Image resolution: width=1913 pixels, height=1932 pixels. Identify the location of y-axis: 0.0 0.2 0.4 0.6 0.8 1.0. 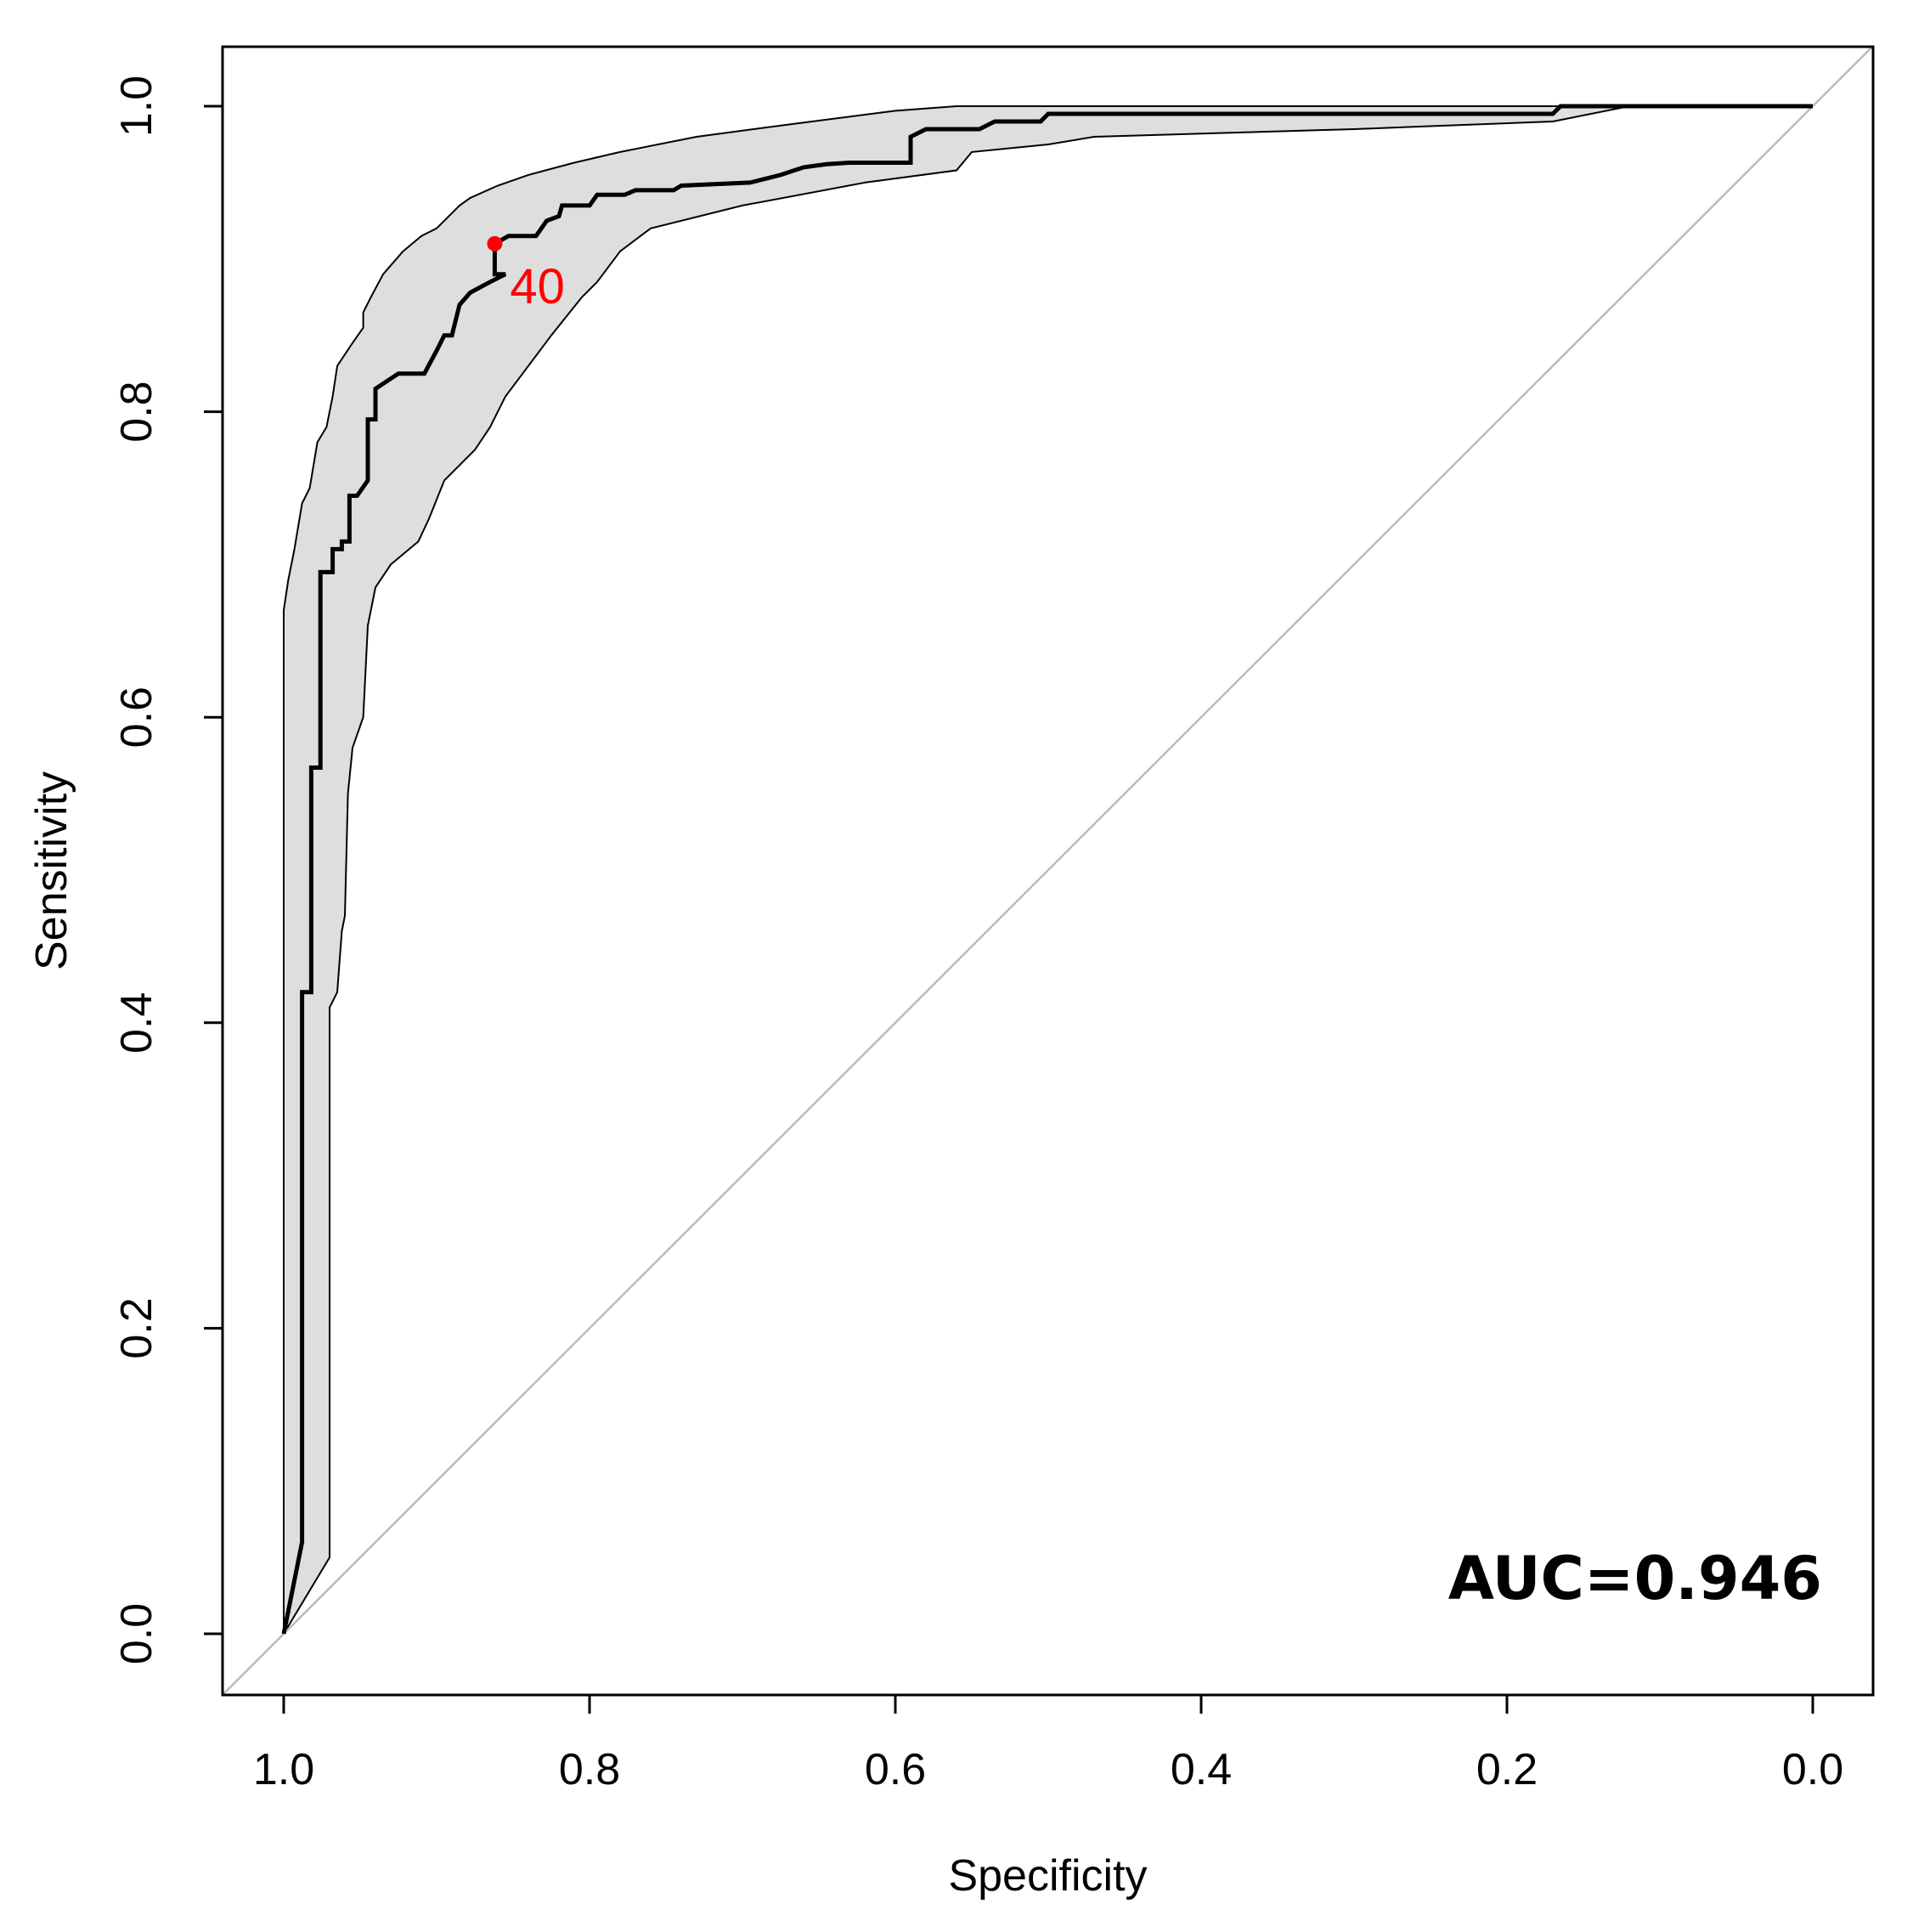
(167, 870).